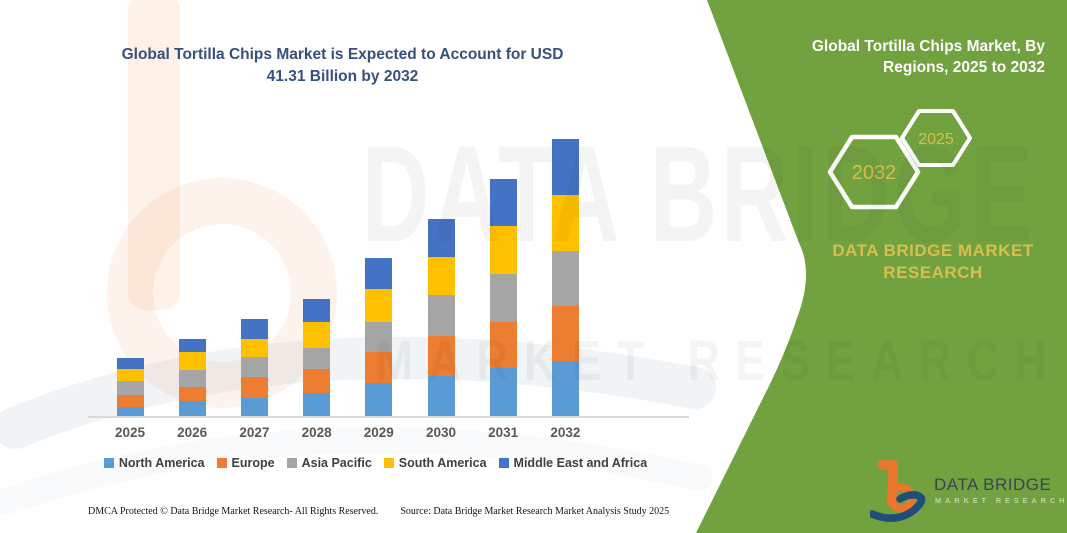 This screenshot has width=1067, height=533. What do you see at coordinates (192, 408) in the screenshot?
I see `bar-segment-2026-north-america` at bounding box center [192, 408].